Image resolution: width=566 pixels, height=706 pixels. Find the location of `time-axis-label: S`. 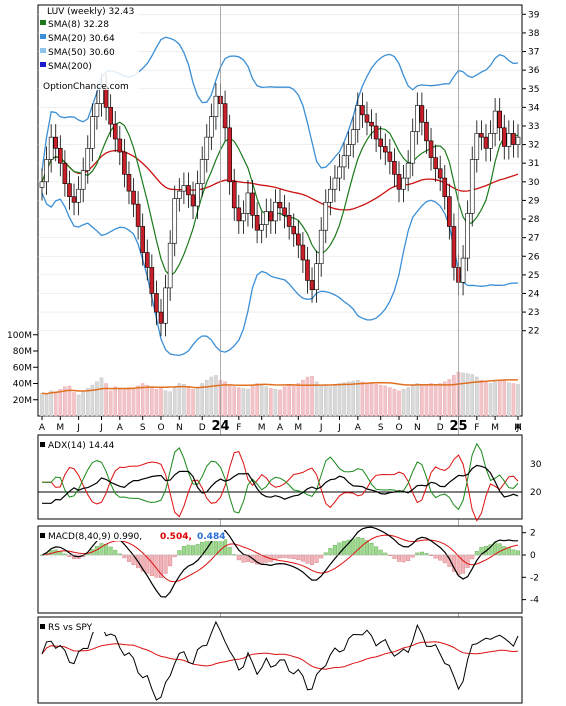

time-axis-label: S is located at coordinates (381, 428).